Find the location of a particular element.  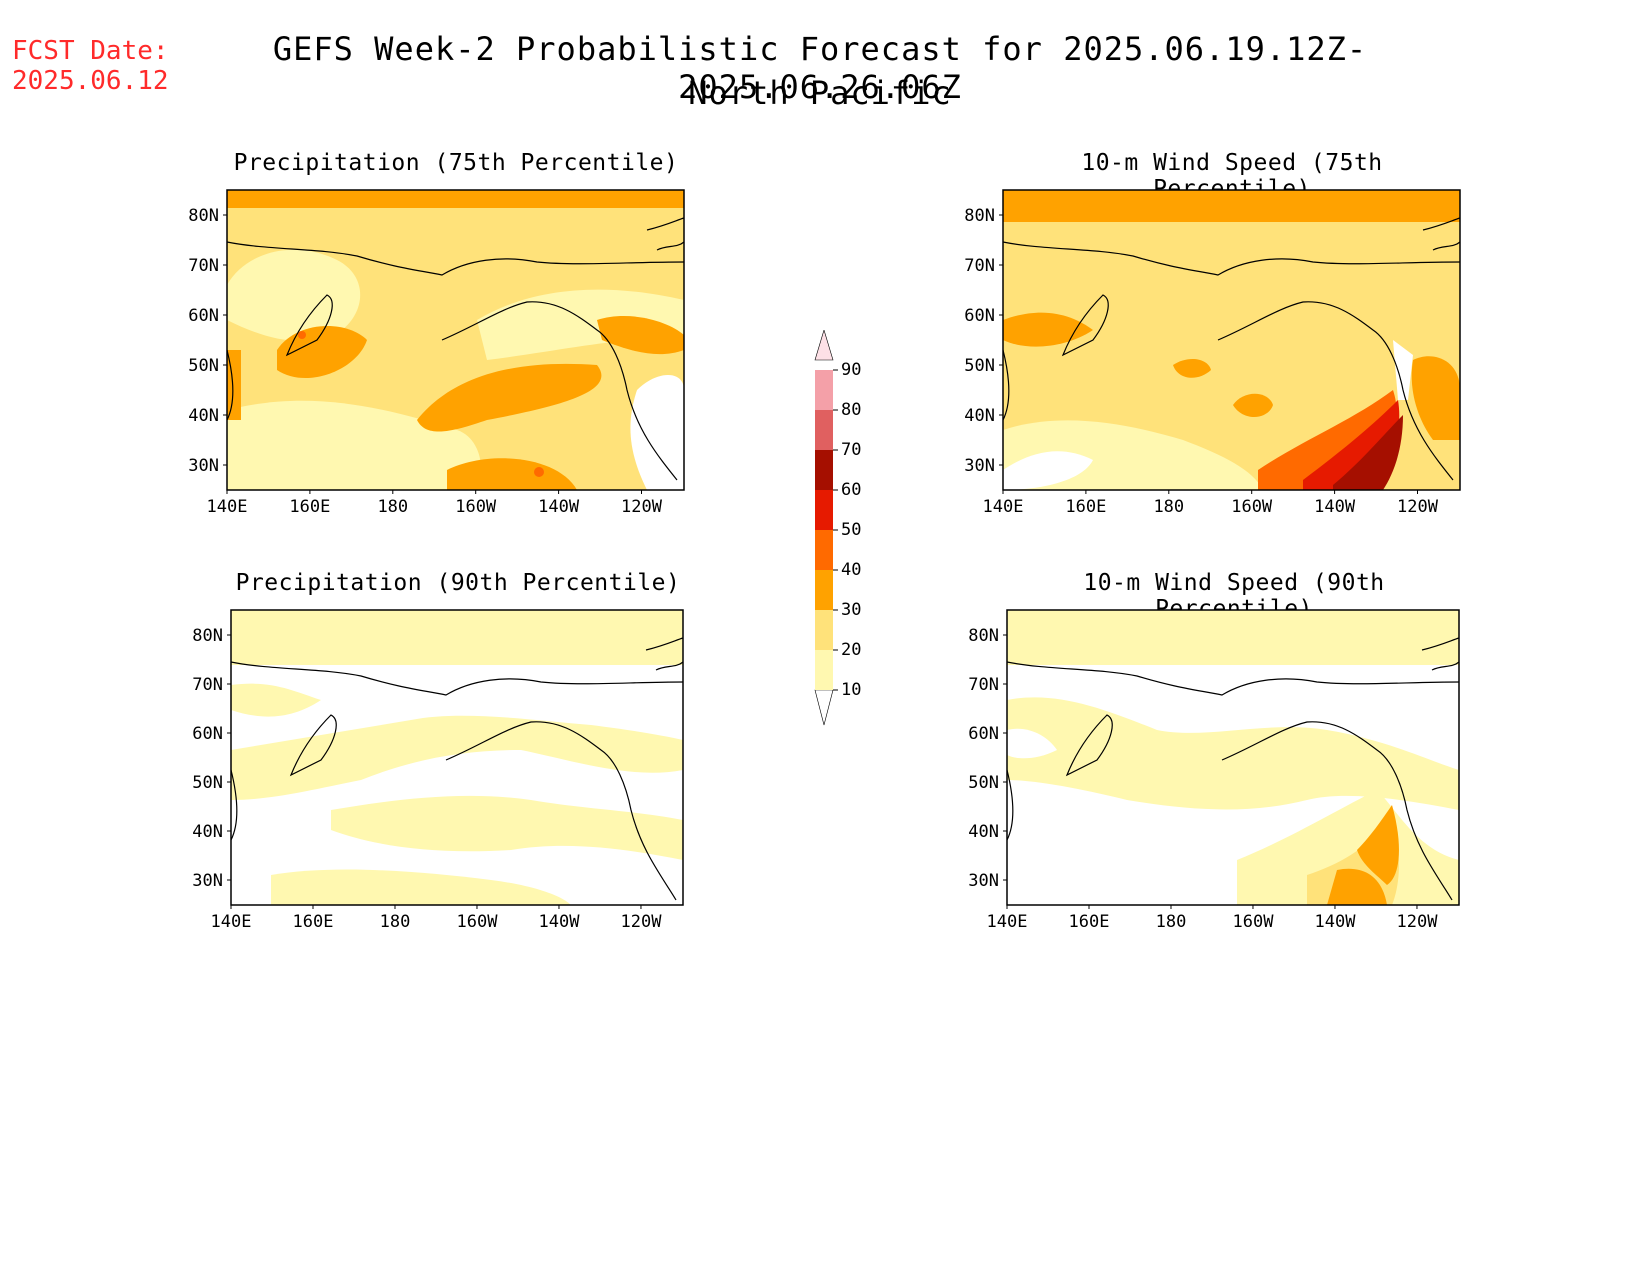

fcst-date-value: 2025.06.12 is located at coordinates (90, 81).